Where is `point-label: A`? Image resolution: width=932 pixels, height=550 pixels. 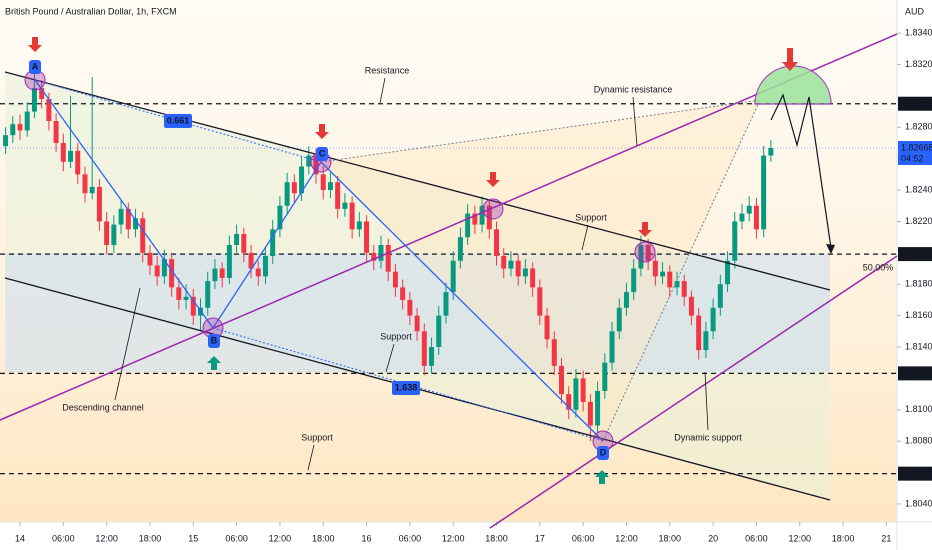
point-label: A is located at coordinates (35, 66).